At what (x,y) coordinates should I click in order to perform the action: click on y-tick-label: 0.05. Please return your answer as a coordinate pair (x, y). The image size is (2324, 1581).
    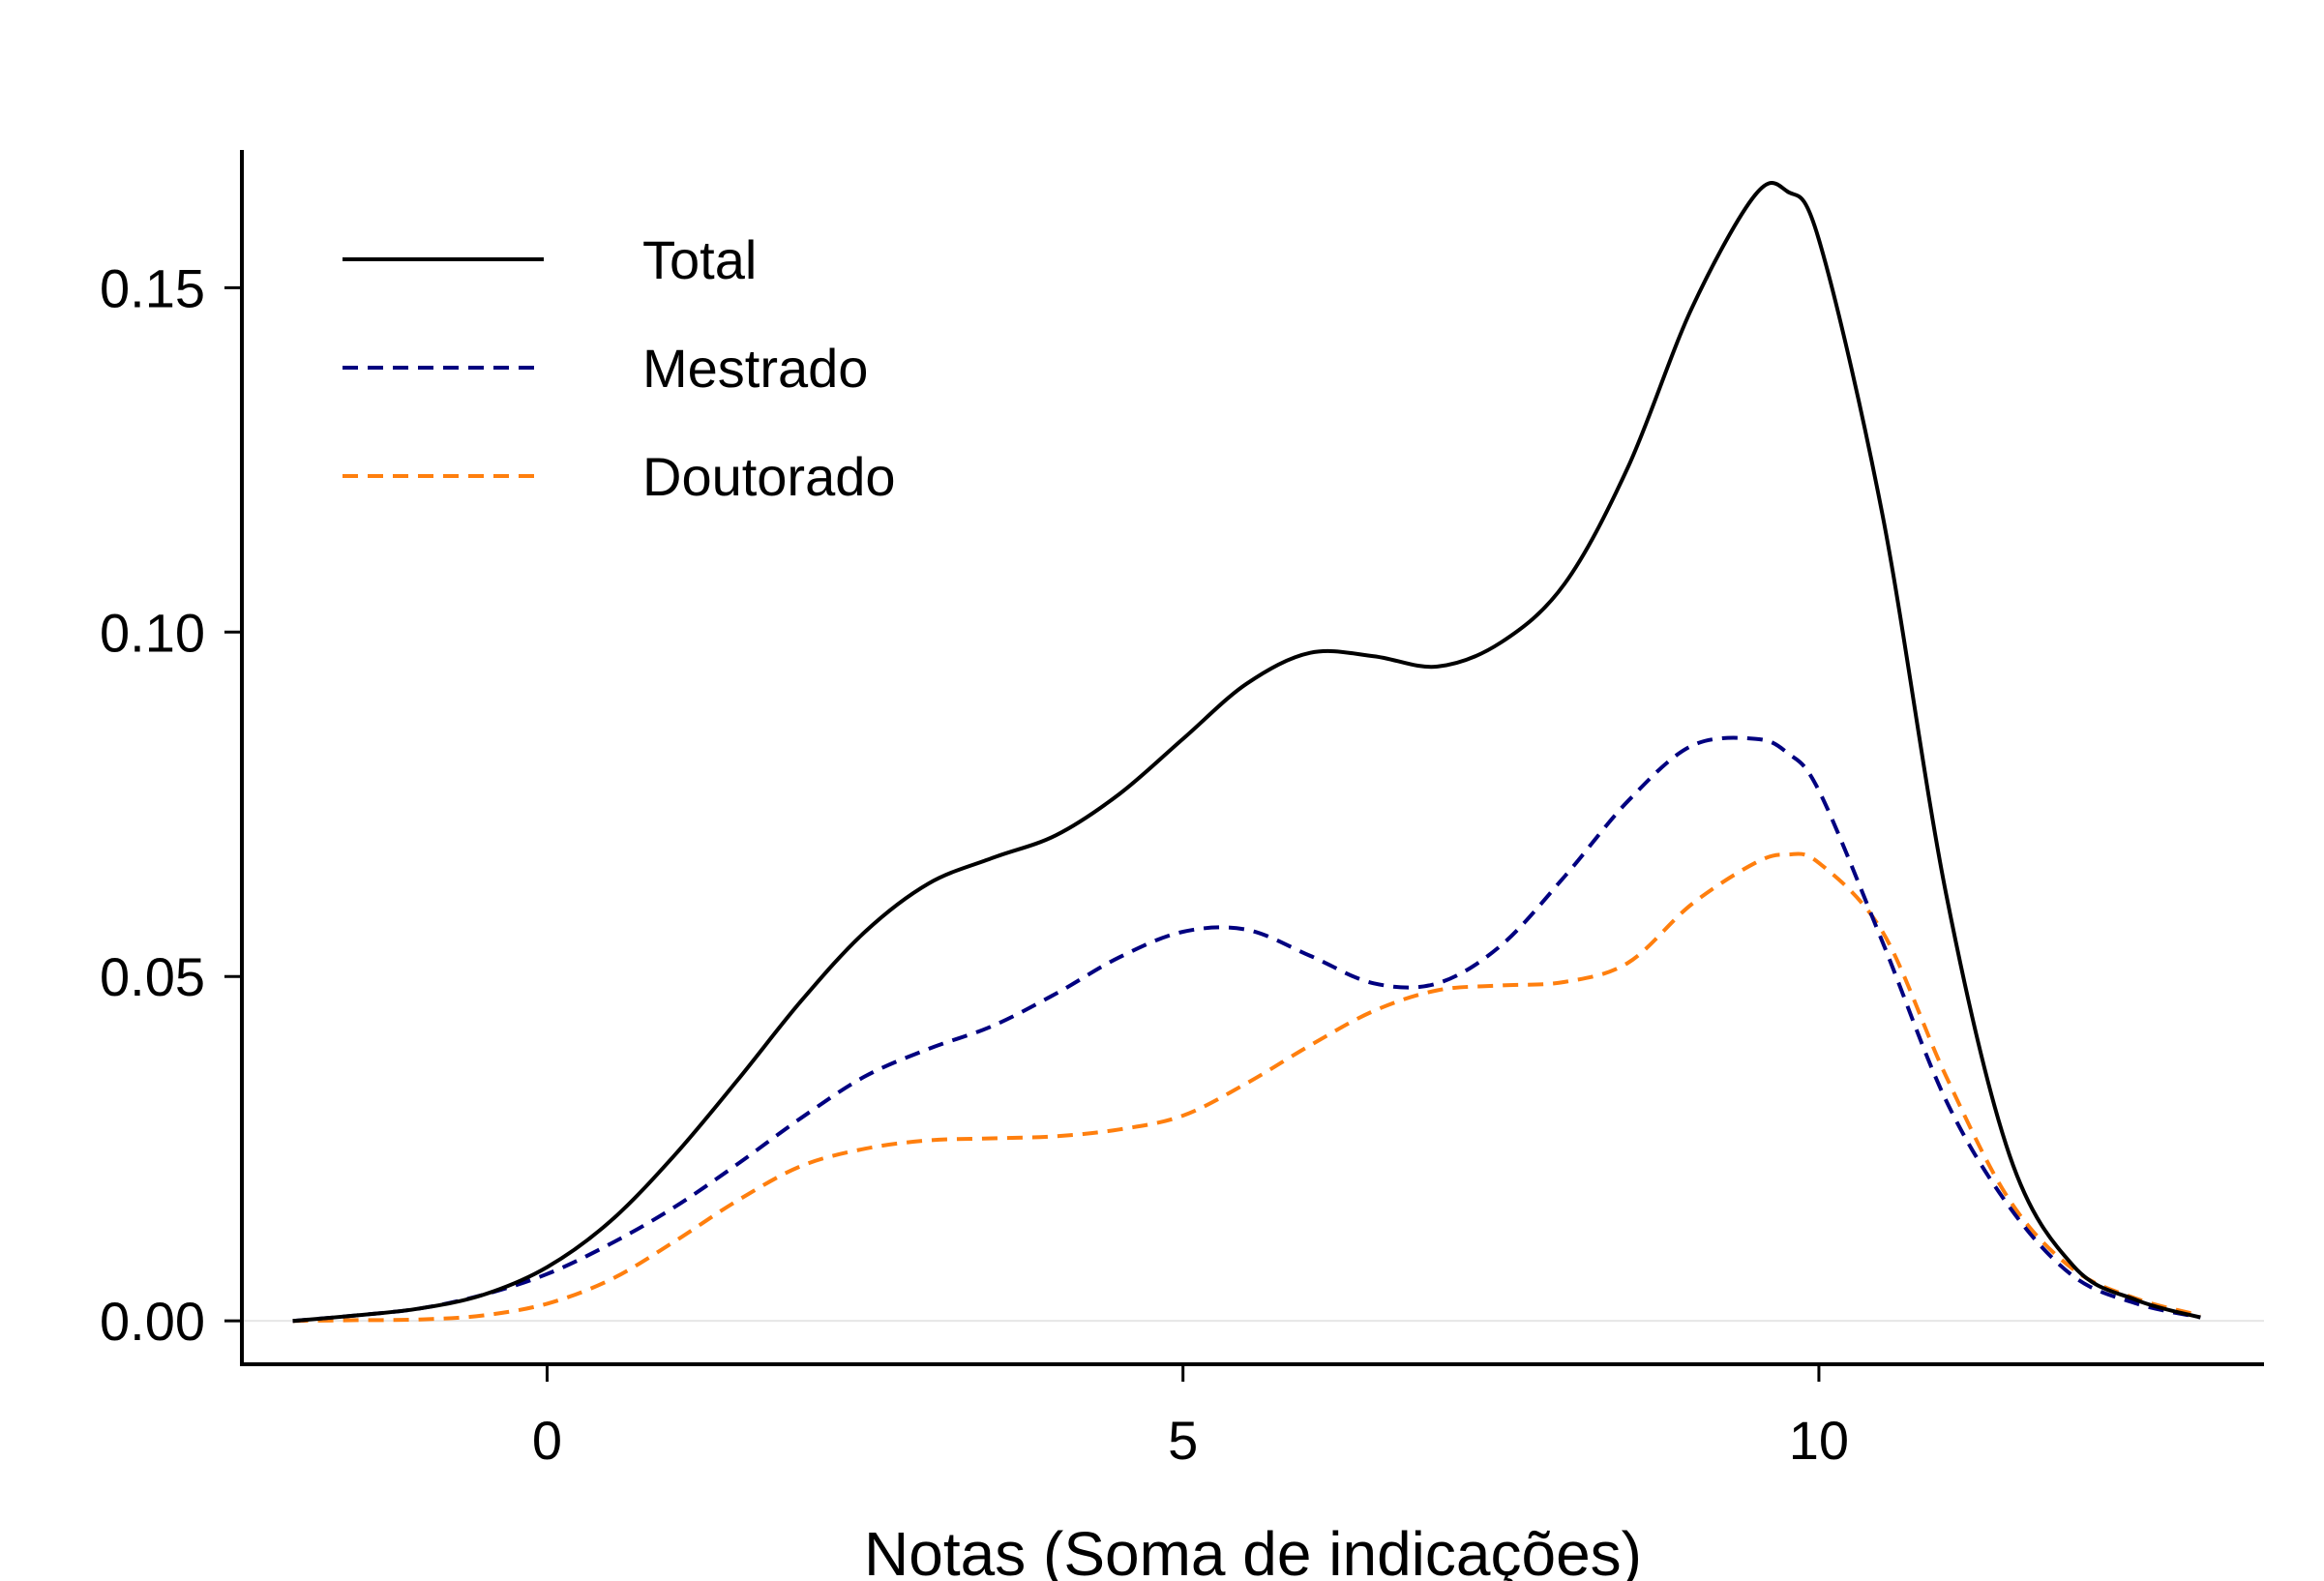
    Looking at the image, I should click on (153, 976).